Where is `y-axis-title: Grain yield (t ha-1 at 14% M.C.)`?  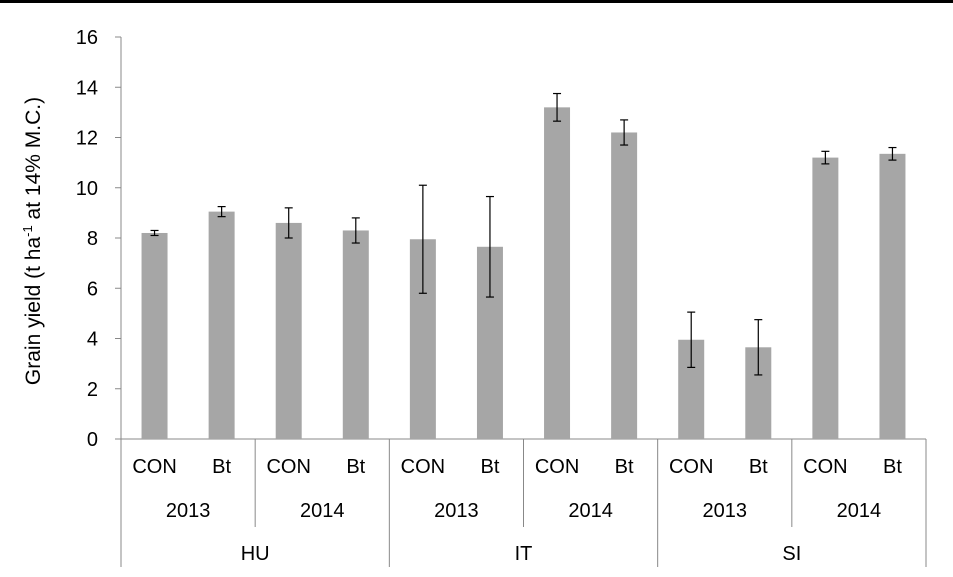 y-axis-title: Grain yield (t ha-1 at 14% M.C.) is located at coordinates (32, 241).